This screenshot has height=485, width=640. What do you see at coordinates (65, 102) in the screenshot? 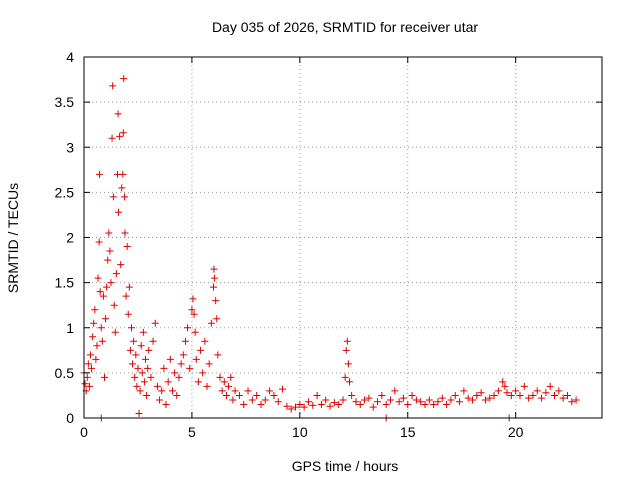
I see `y-tick-label: 3.5` at bounding box center [65, 102].